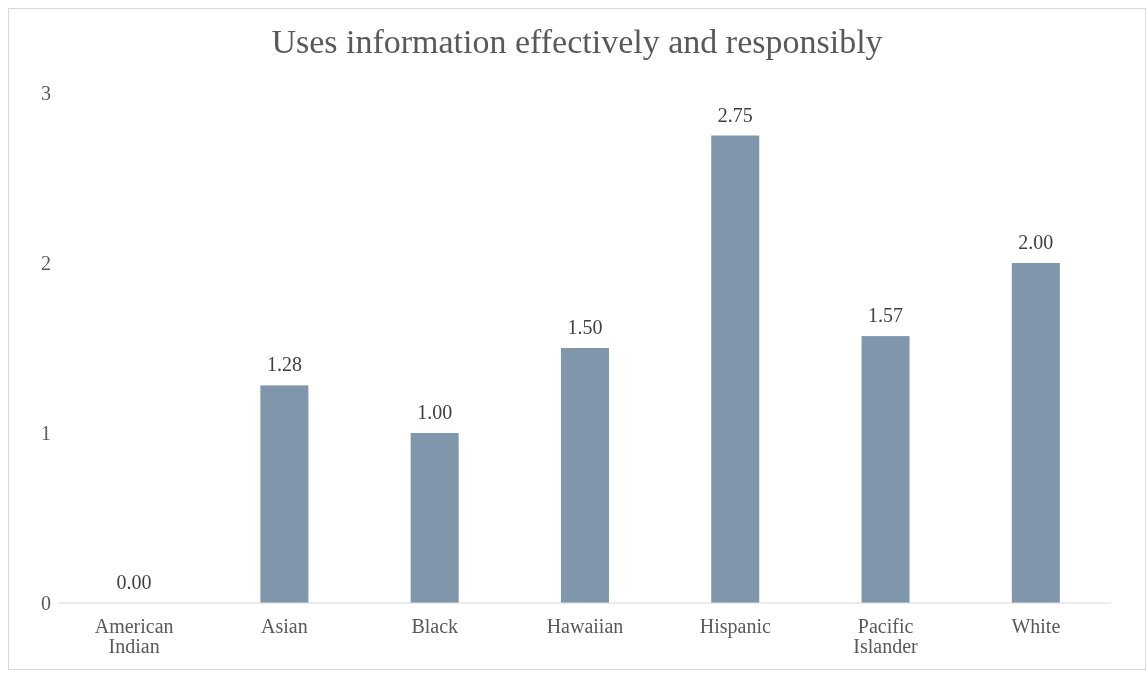 The width and height of the screenshot is (1148, 673). I want to click on x-tick-label: Hawaiian, so click(585, 626).